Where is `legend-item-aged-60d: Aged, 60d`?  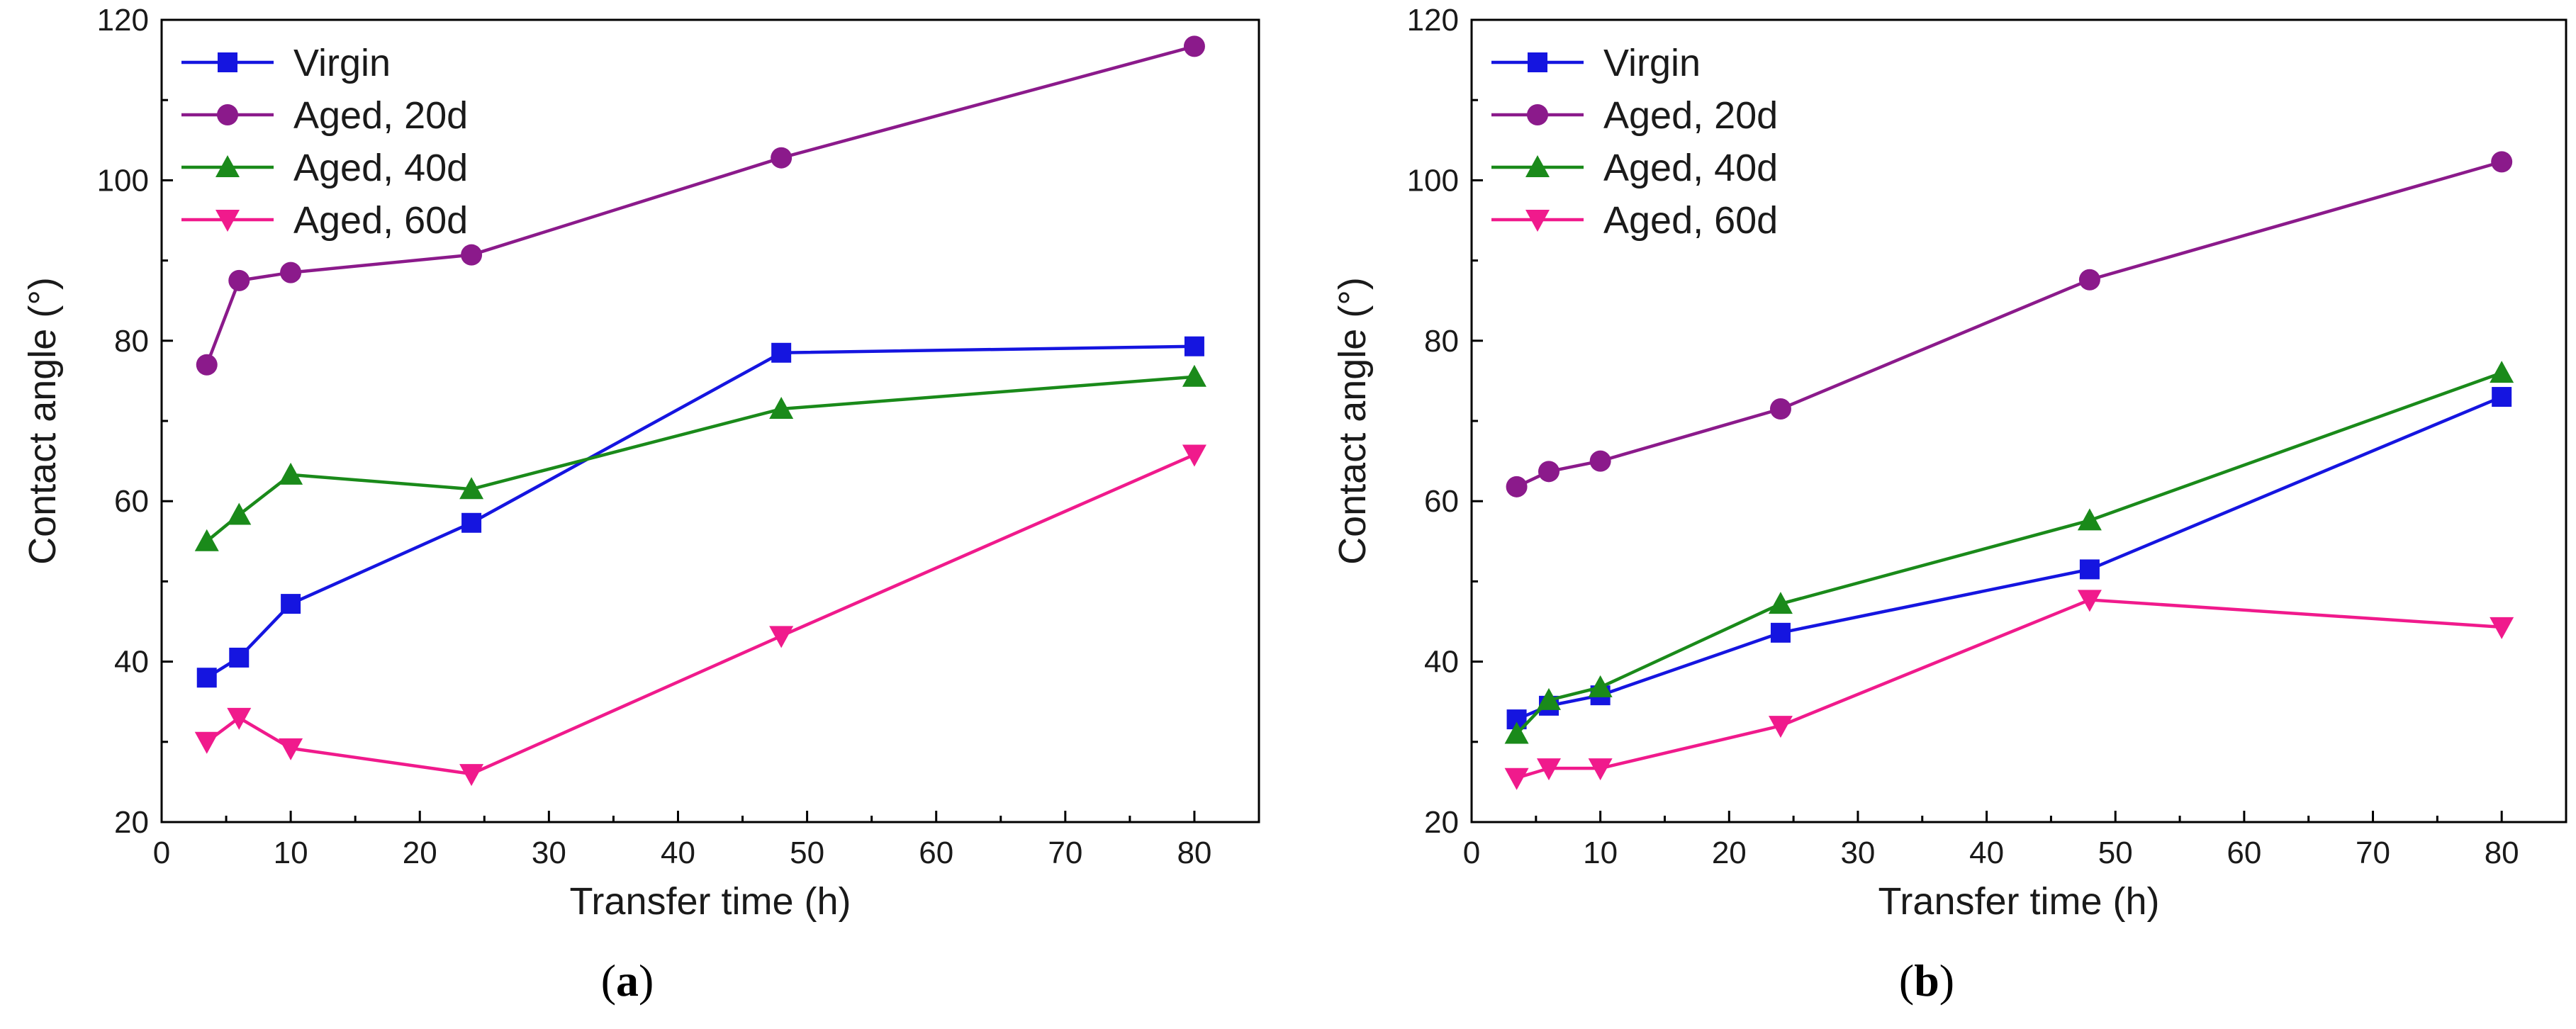 legend-item-aged-60d: Aged, 60d is located at coordinates (324, 221).